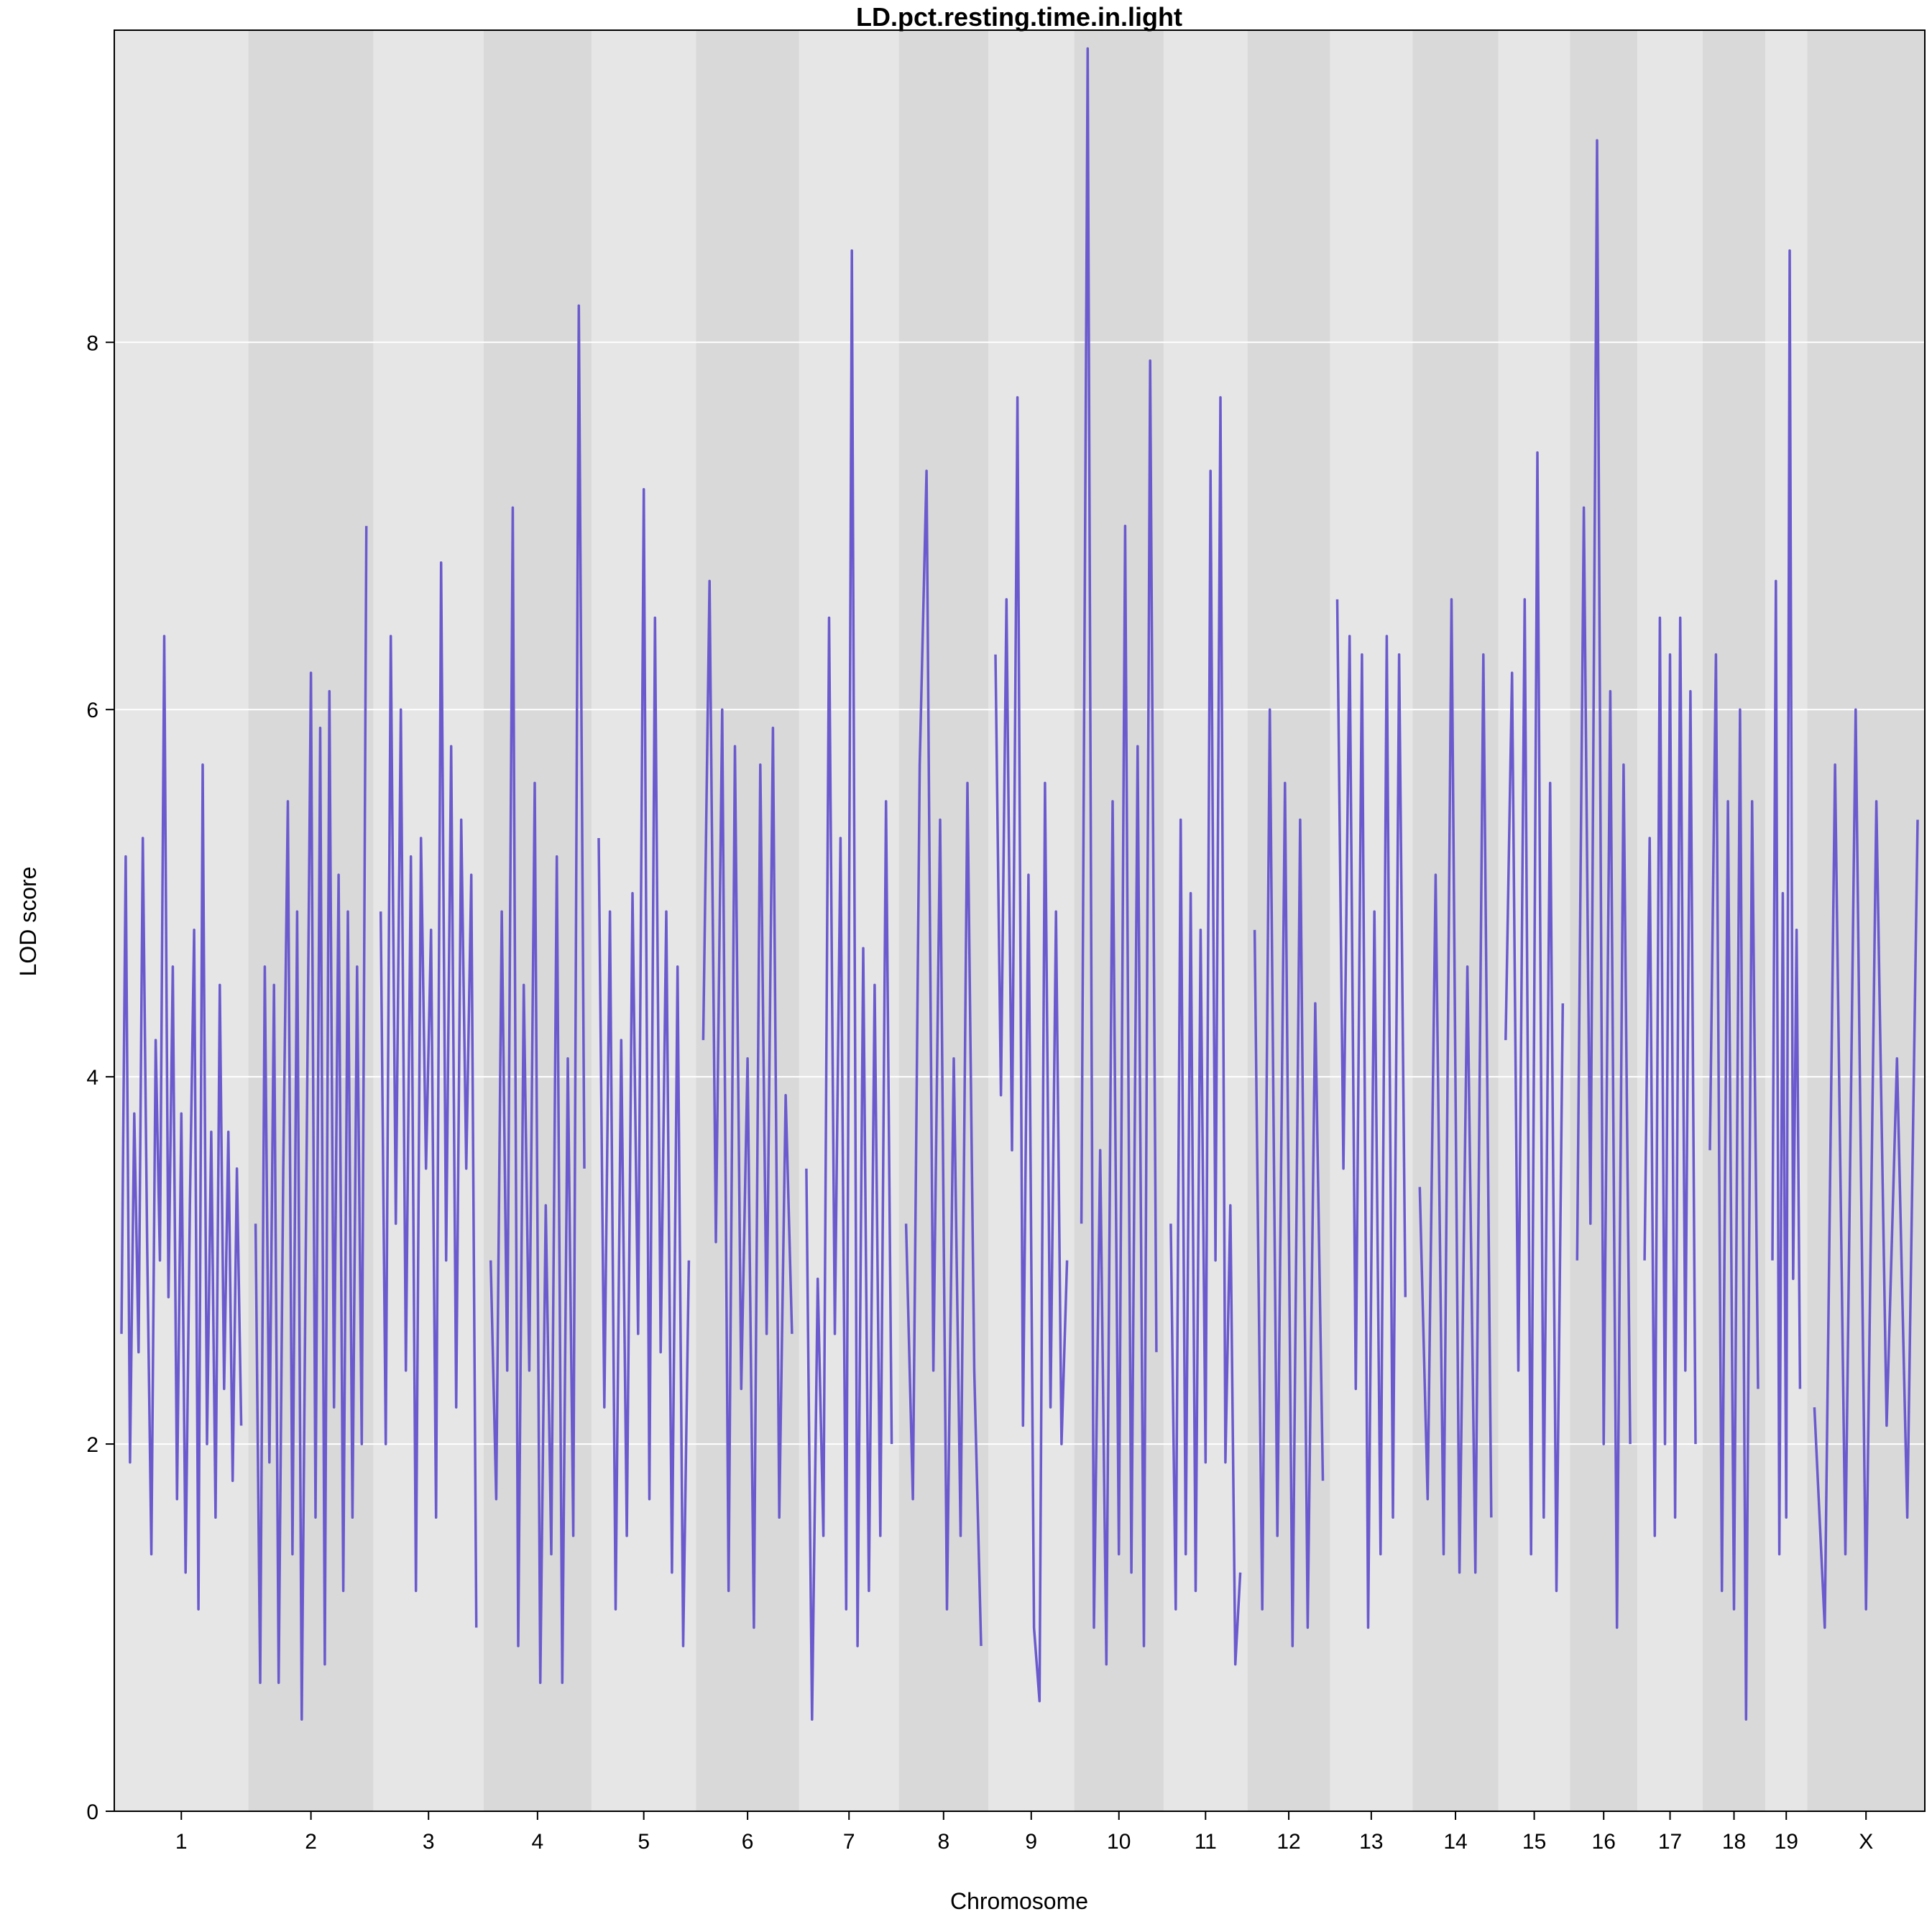 The height and width of the screenshot is (1932, 1932). What do you see at coordinates (429, 1842) in the screenshot?
I see `x-tick-label-3: 3` at bounding box center [429, 1842].